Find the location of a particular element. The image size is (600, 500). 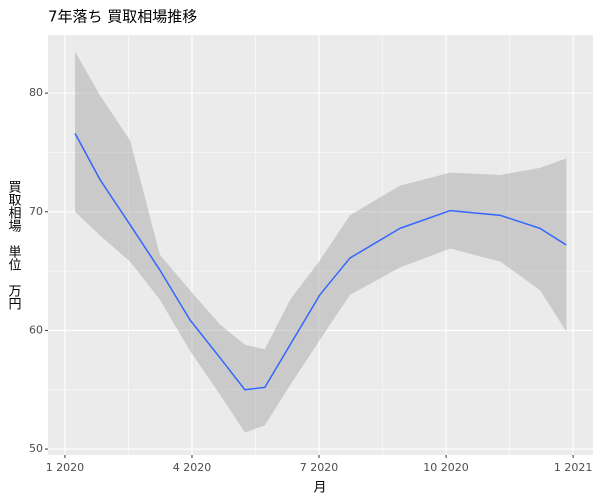

x-tick-label: 4 2020 is located at coordinates (192, 467).